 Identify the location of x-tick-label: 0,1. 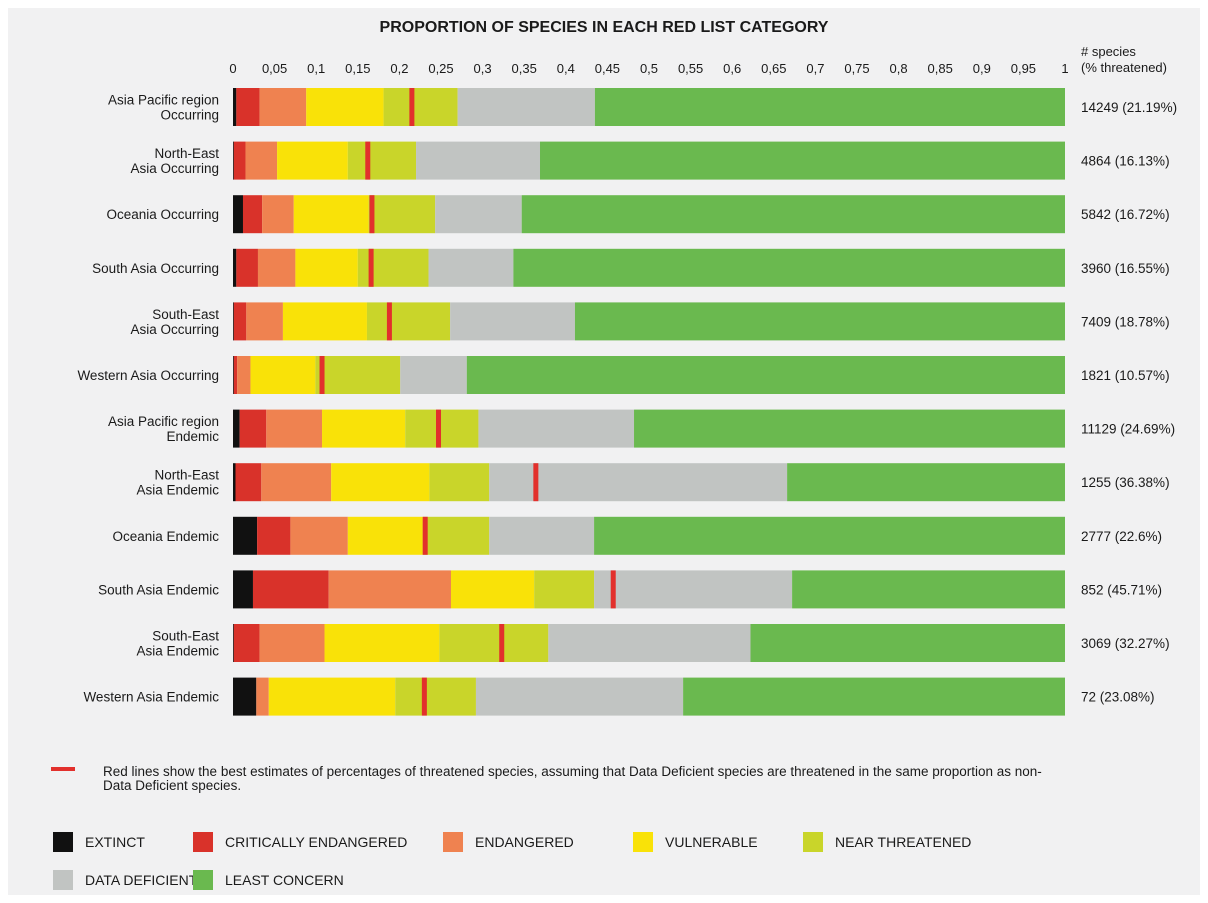
(316, 68).